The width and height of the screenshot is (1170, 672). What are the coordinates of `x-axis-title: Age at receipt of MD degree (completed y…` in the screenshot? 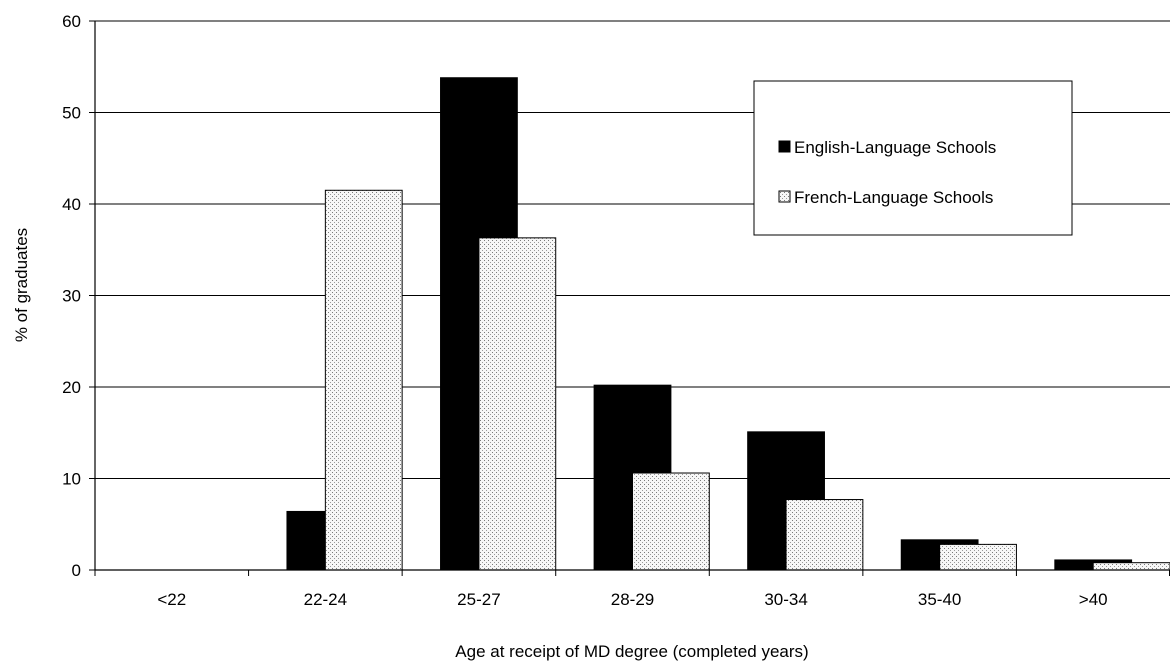 It's located at (631, 651).